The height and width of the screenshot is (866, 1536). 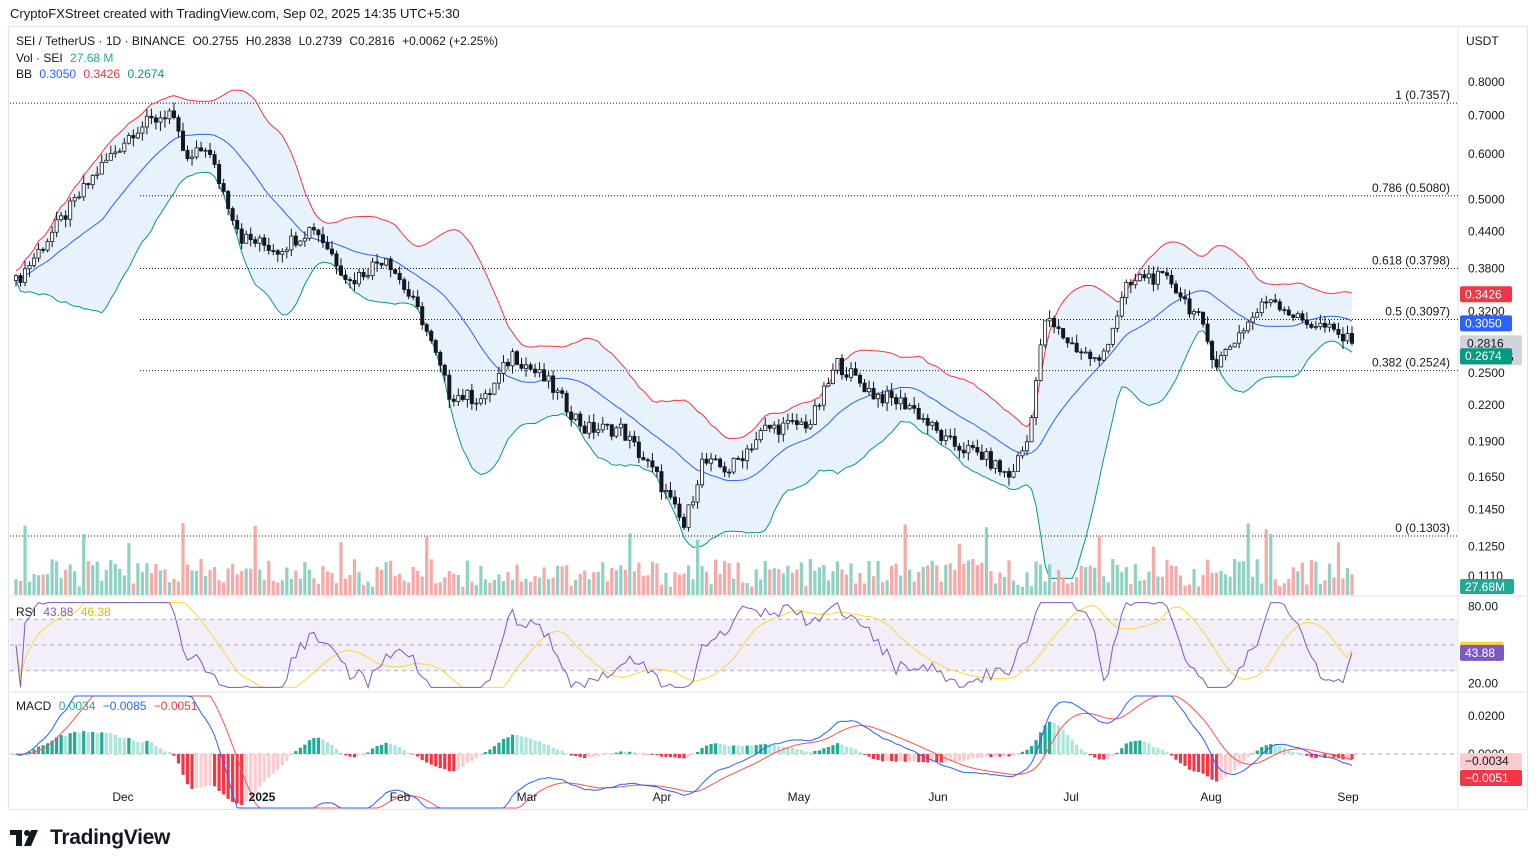 What do you see at coordinates (101, 41) in the screenshot?
I see `symbol-title: SEI / TetherUS · 1D · BINANCE` at bounding box center [101, 41].